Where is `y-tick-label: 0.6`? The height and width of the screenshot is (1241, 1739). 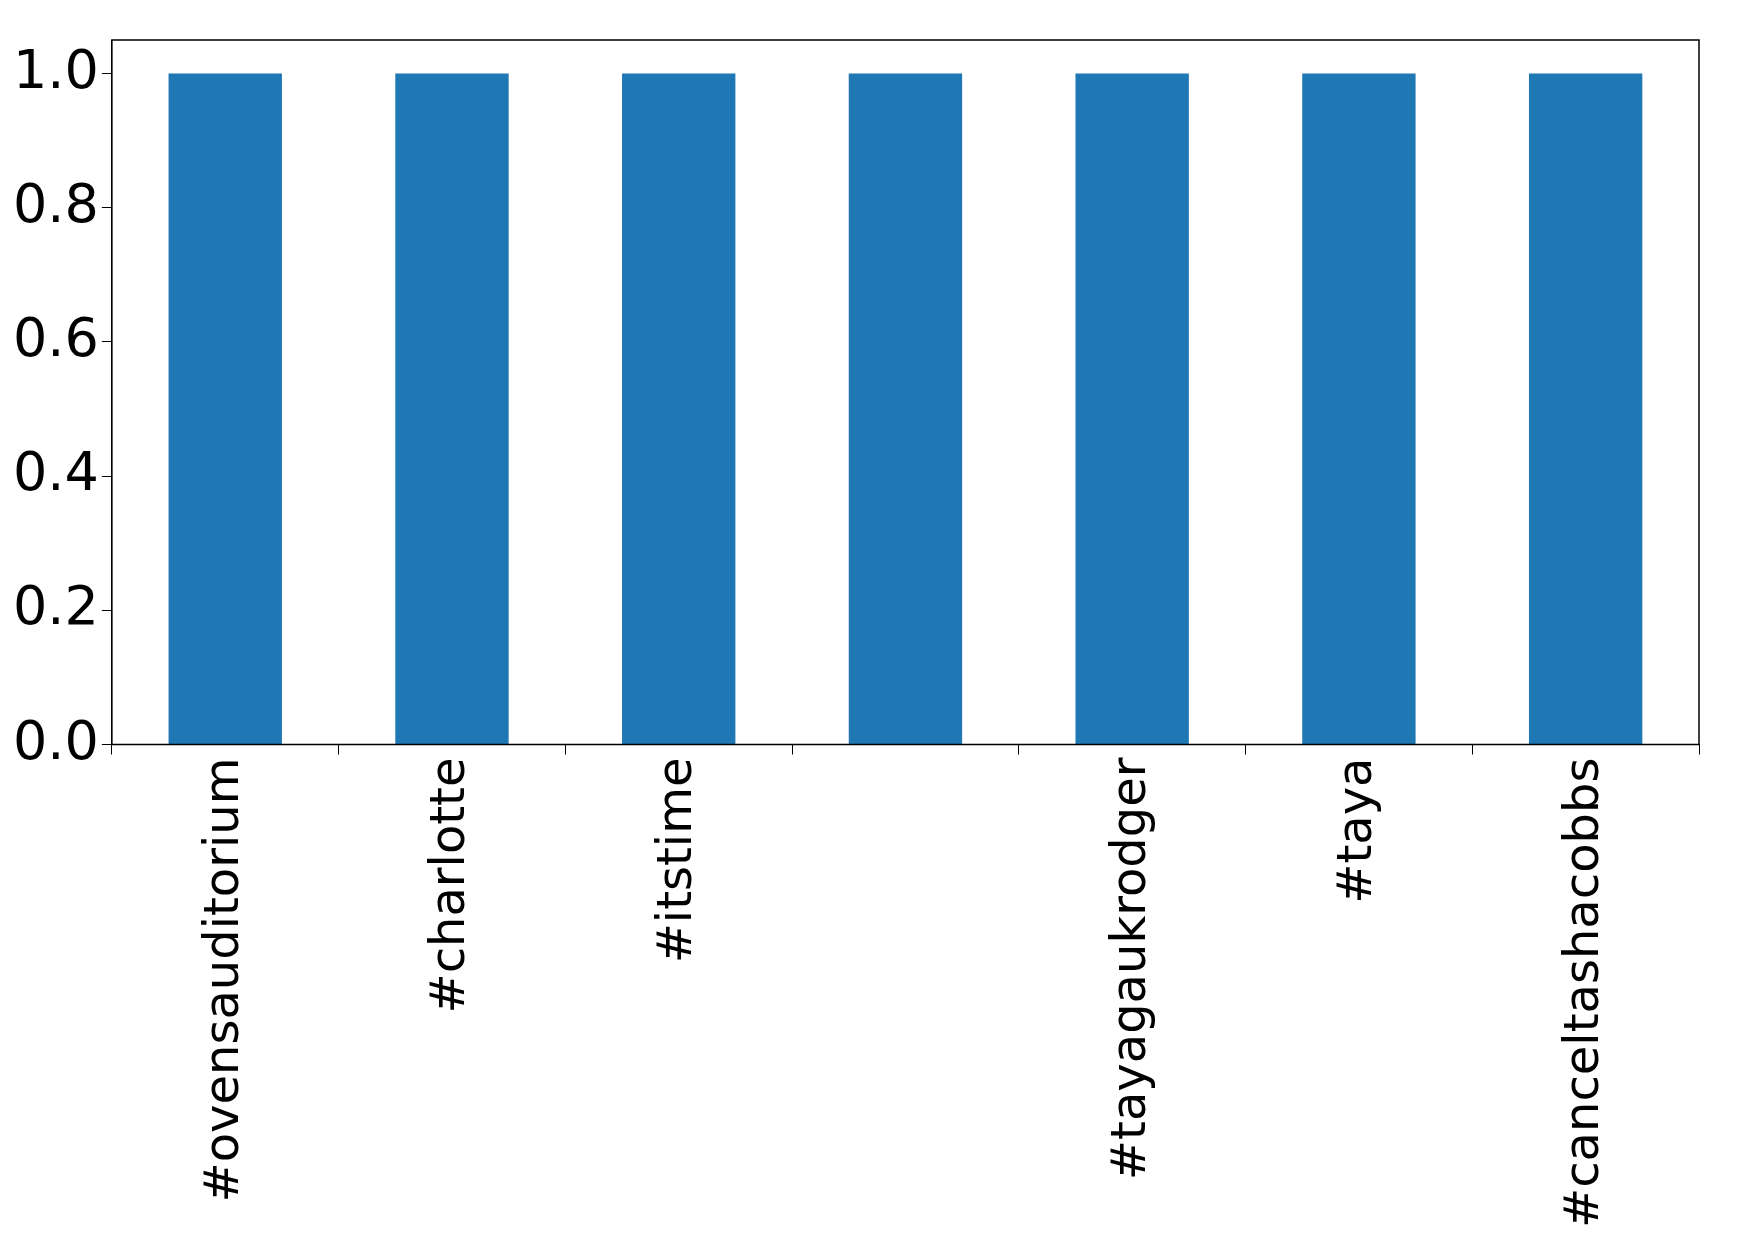 y-tick-label: 0.6 is located at coordinates (55, 337).